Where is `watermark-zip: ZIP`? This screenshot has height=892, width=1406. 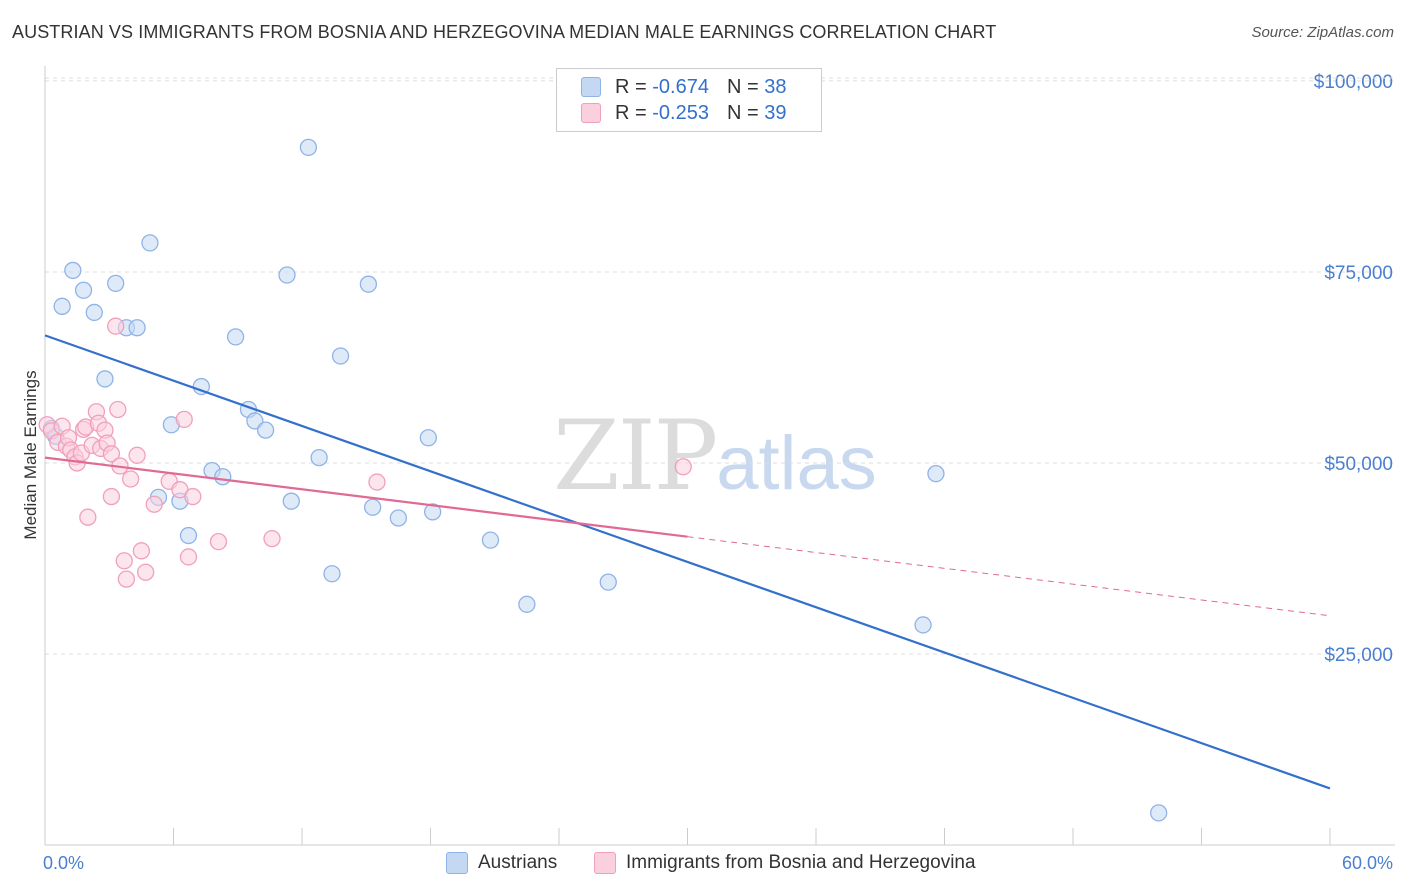
watermark-zip: ZIP is located at coordinates (635, 456).